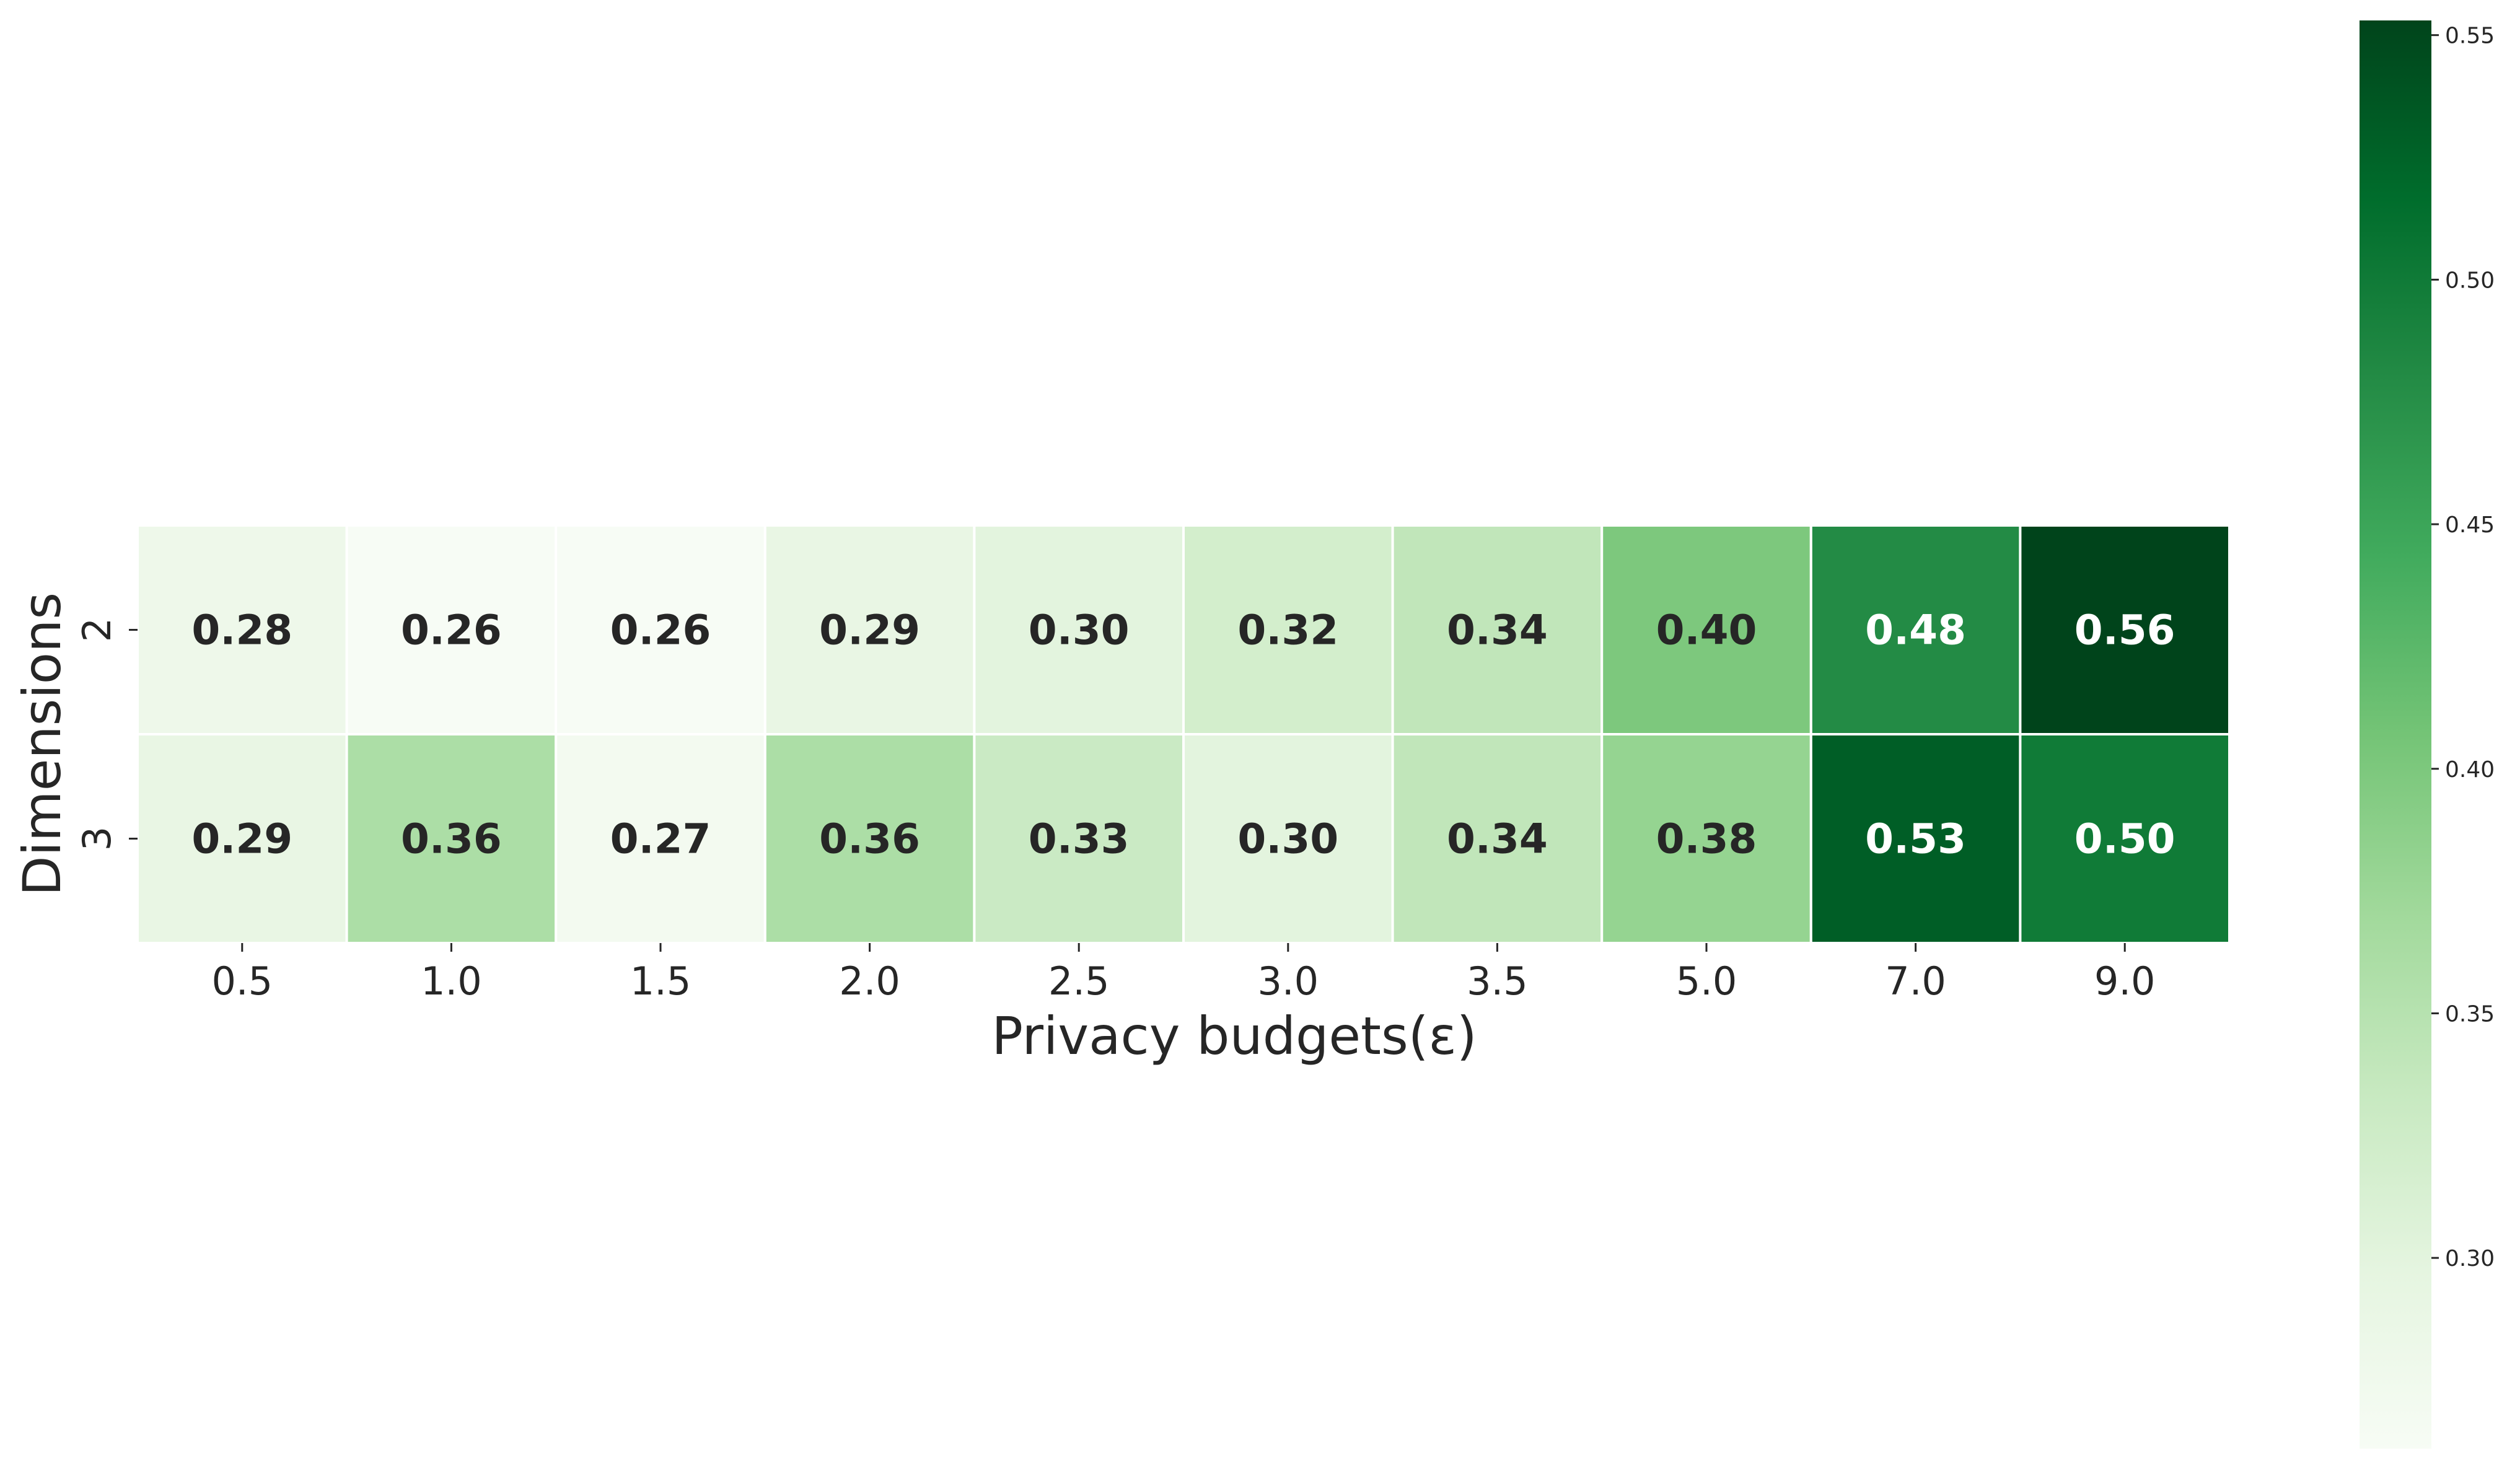 The image size is (2520, 1466). Describe the element at coordinates (1915, 630) in the screenshot. I see `heatmap-cell-value: 0.48` at that location.